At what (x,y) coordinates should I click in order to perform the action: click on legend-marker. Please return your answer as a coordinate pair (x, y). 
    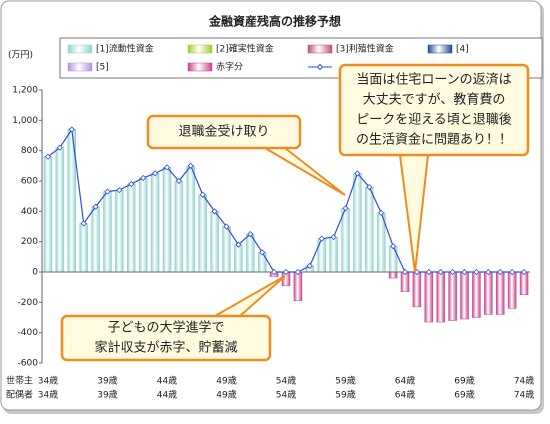
    Looking at the image, I should click on (320, 67).